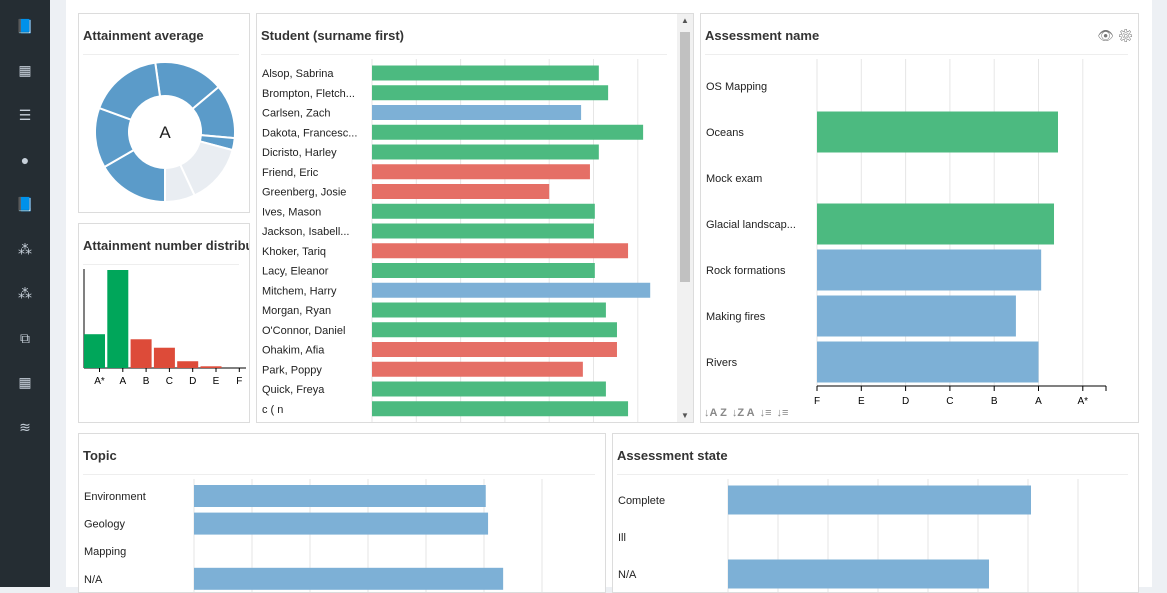 This screenshot has height=593, width=1167. Describe the element at coordinates (722, 363) in the screenshot. I see `row-label: Rivers` at that location.